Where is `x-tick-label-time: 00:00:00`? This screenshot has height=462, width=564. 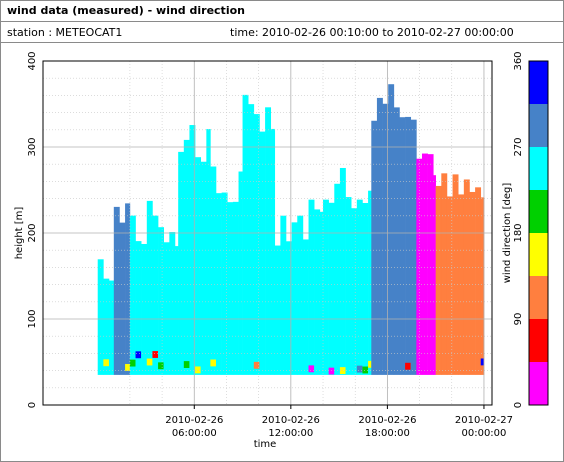 x-tick-label-time: 00:00:00 is located at coordinates (483, 433).